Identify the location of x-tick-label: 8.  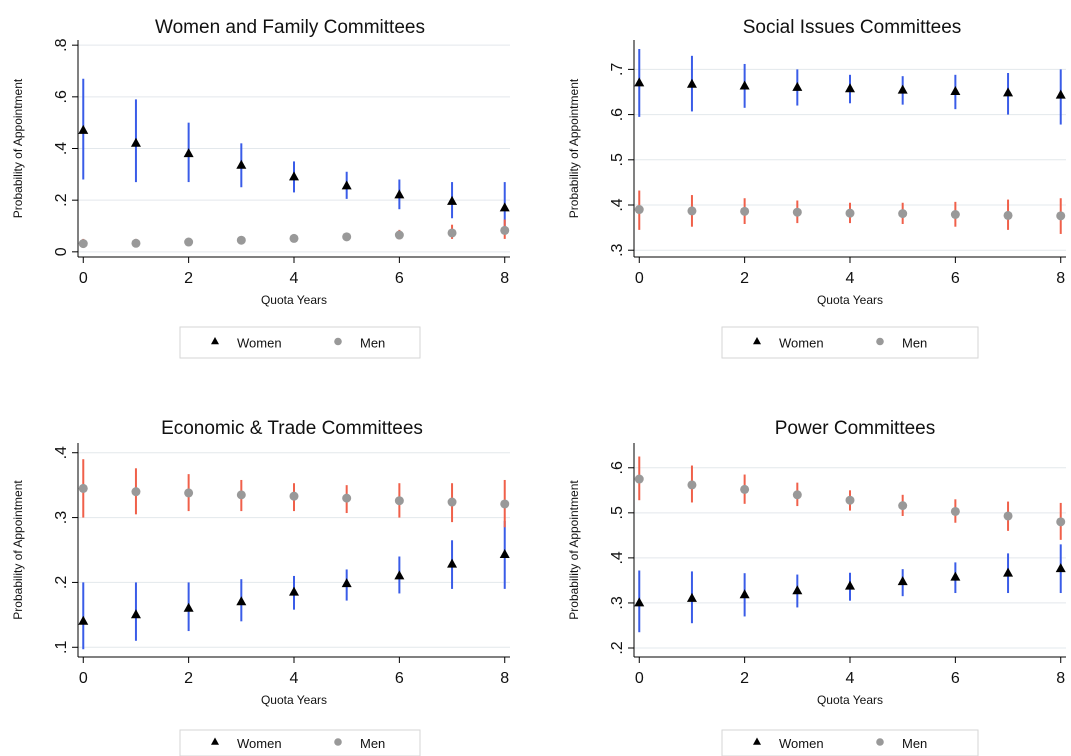
(1060, 678).